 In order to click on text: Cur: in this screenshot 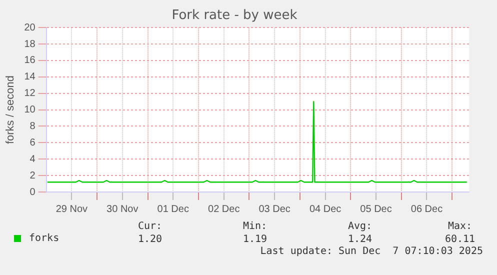, I will do `click(150, 226)`.